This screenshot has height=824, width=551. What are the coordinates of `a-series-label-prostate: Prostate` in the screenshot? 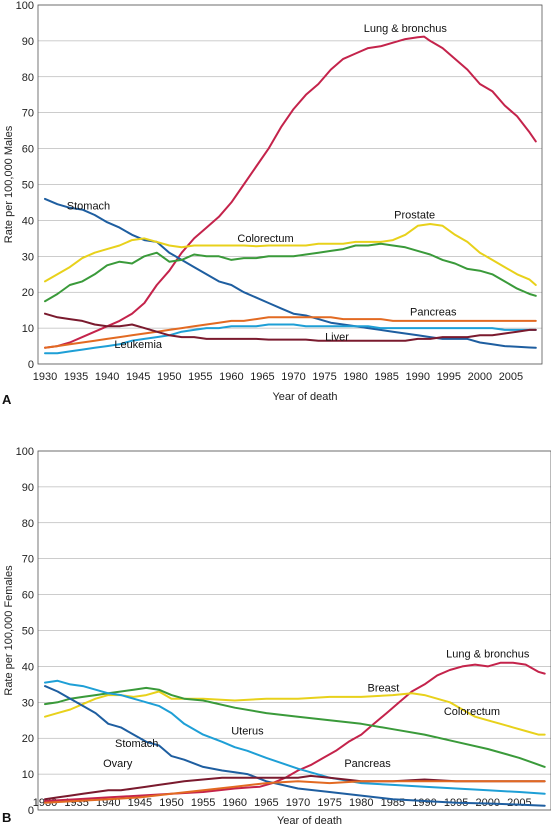 It's located at (414, 216).